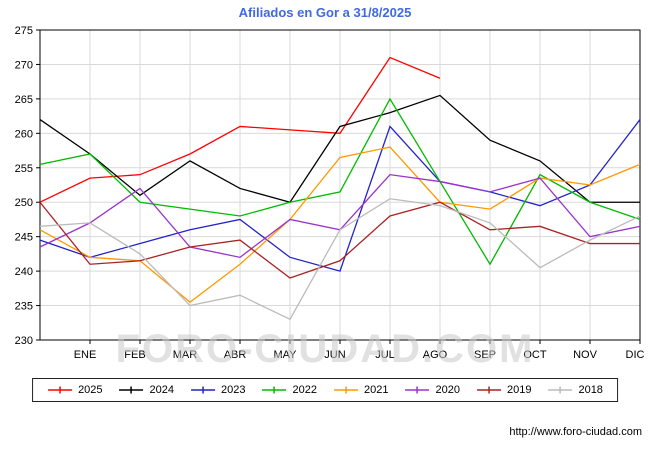  I want to click on legend-label: 2020, so click(447, 390).